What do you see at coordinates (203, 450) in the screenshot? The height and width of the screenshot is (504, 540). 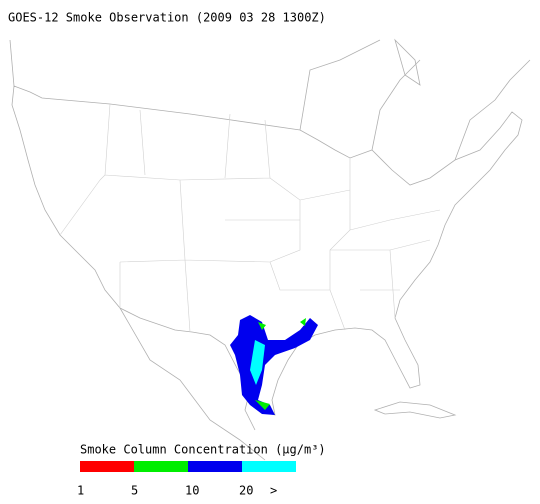 I see `legend-title: Smoke Column Concentration (µg/m³)` at bounding box center [203, 450].